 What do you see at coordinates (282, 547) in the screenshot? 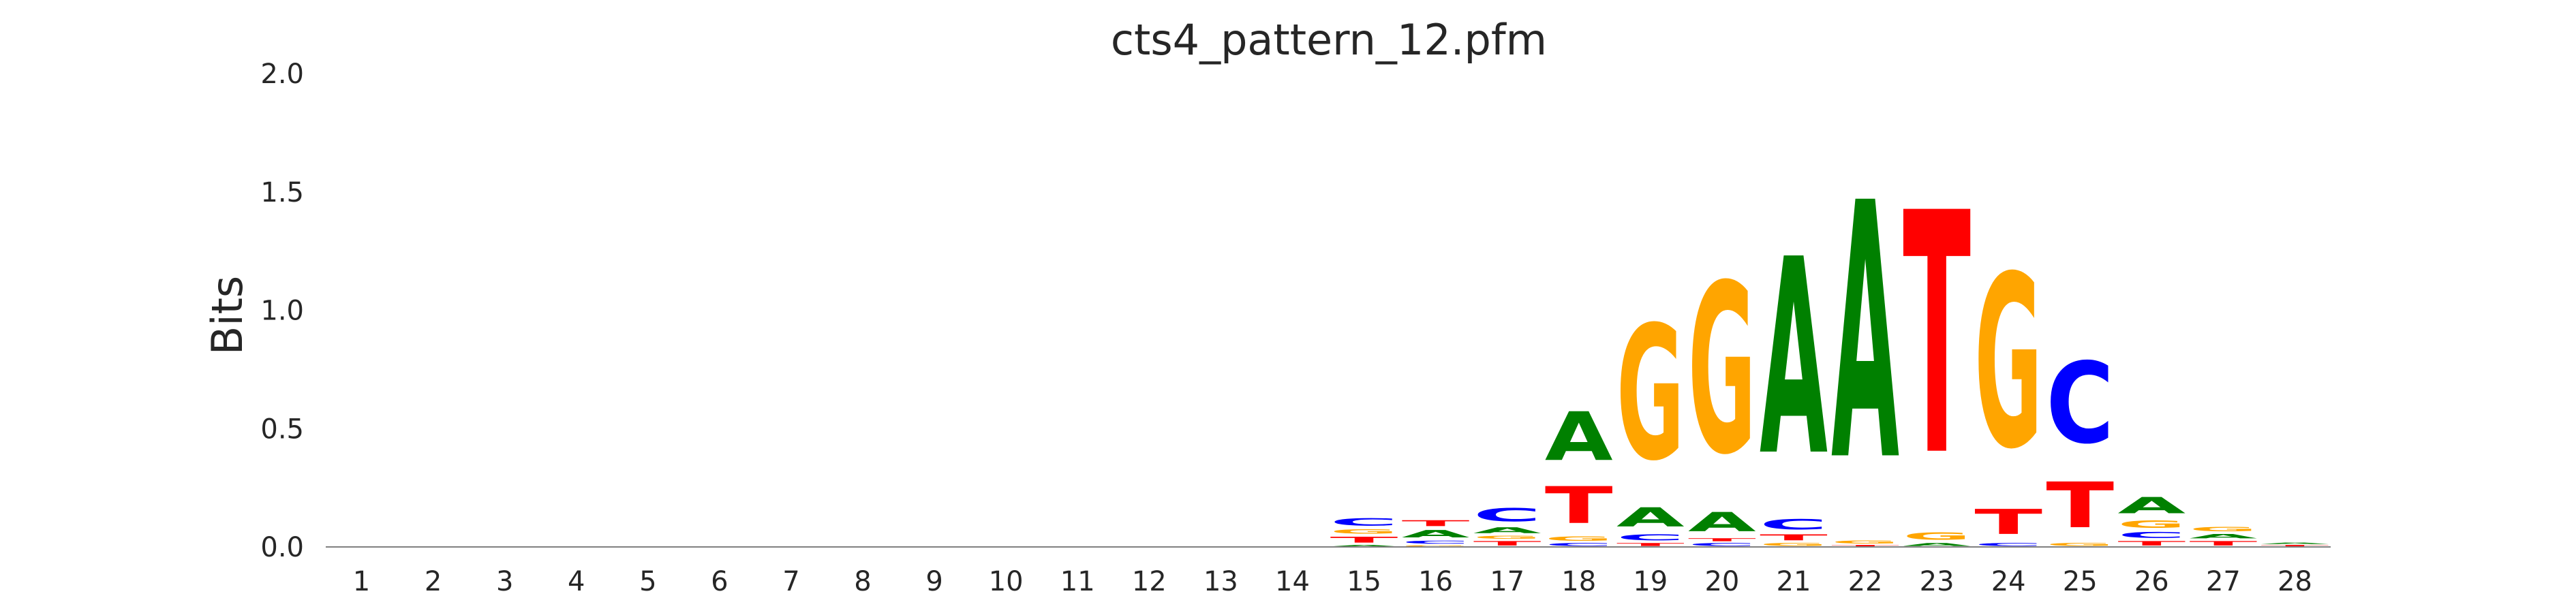
I see `y-tick-label: 0.0` at bounding box center [282, 547].